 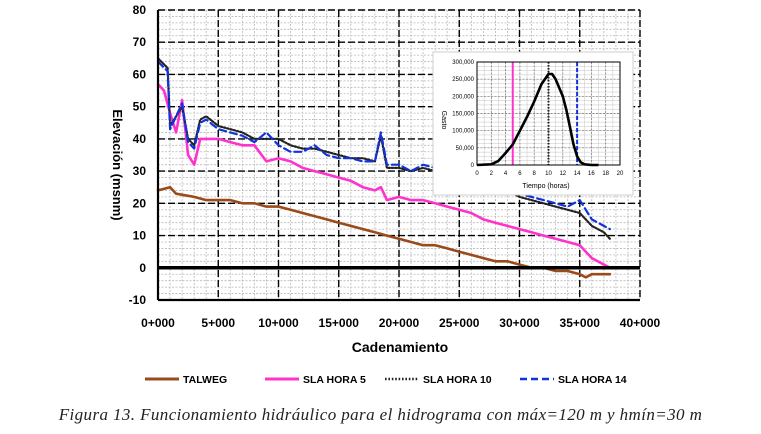 I want to click on inset-x-tick-label: 2, so click(x=492, y=174).